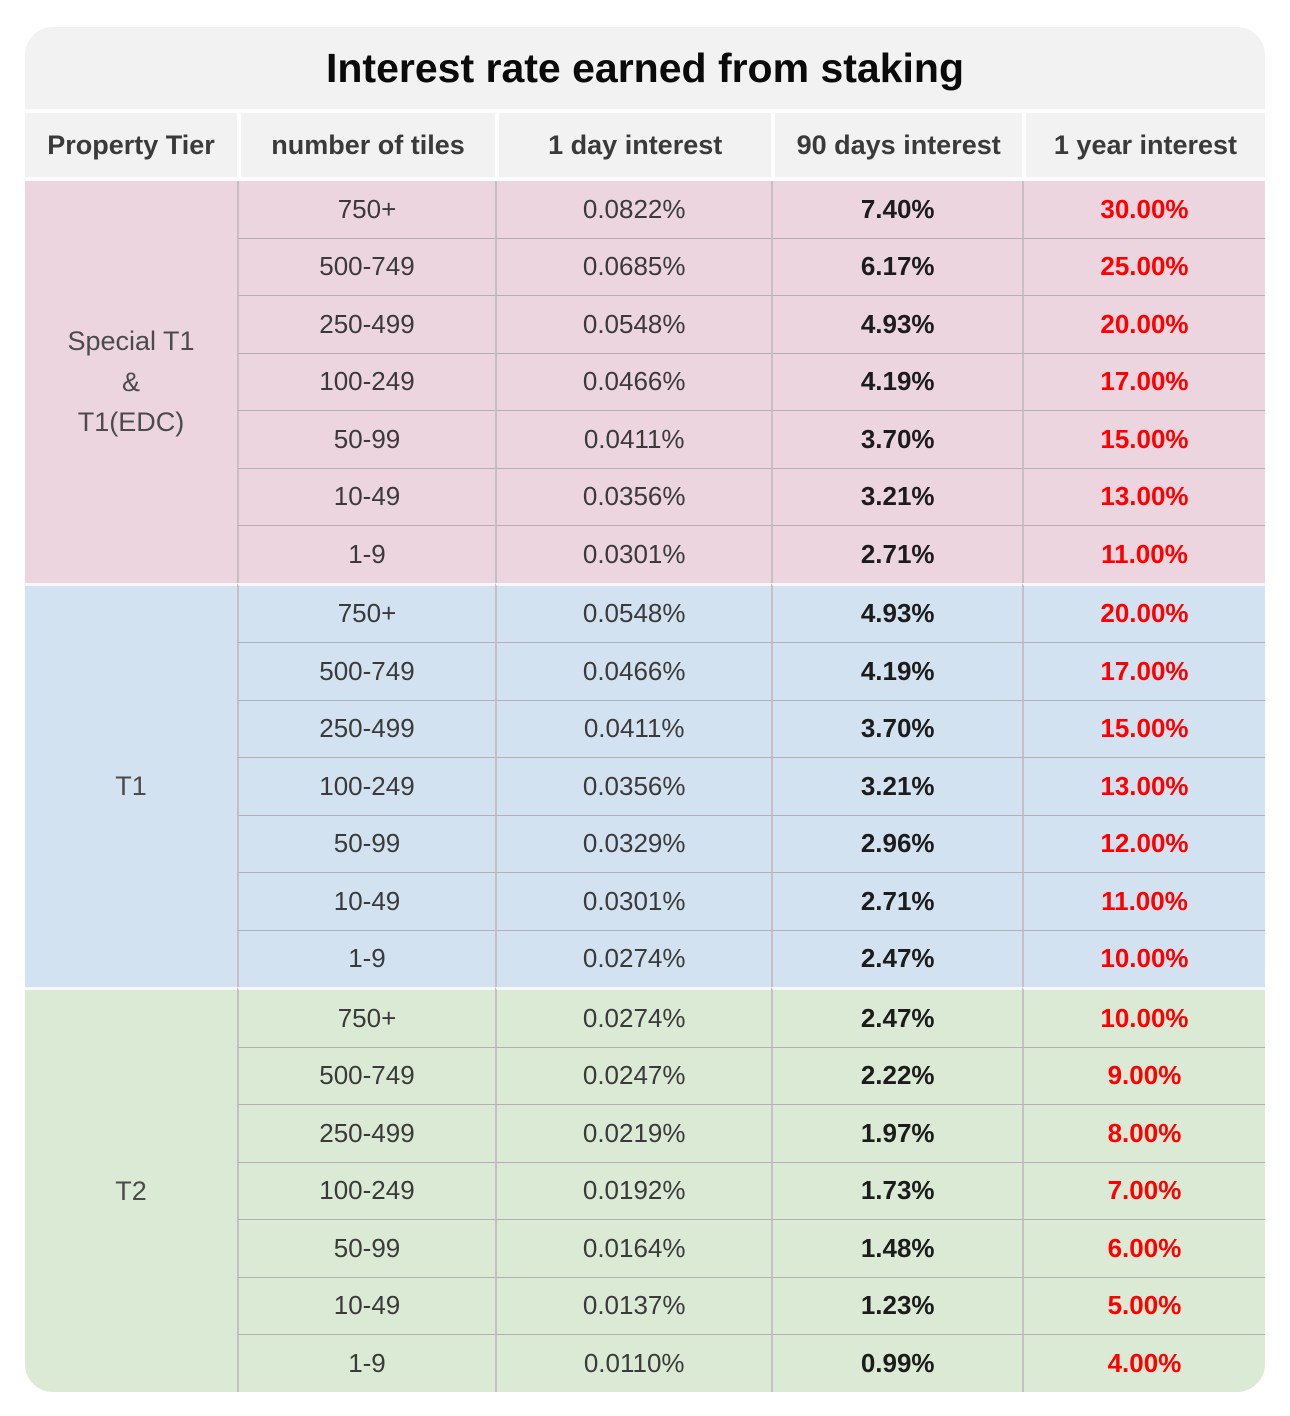 The width and height of the screenshot is (1290, 1416). I want to click on year-interest-cell: 15.00%, so click(1143, 728).